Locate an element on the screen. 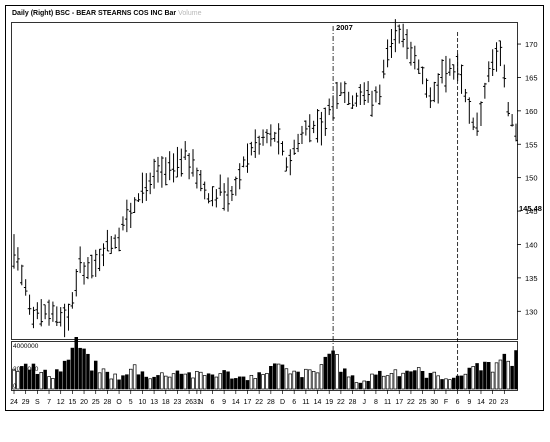 The height and width of the screenshot is (442, 550). date-axis-label: 23 is located at coordinates (178, 402).